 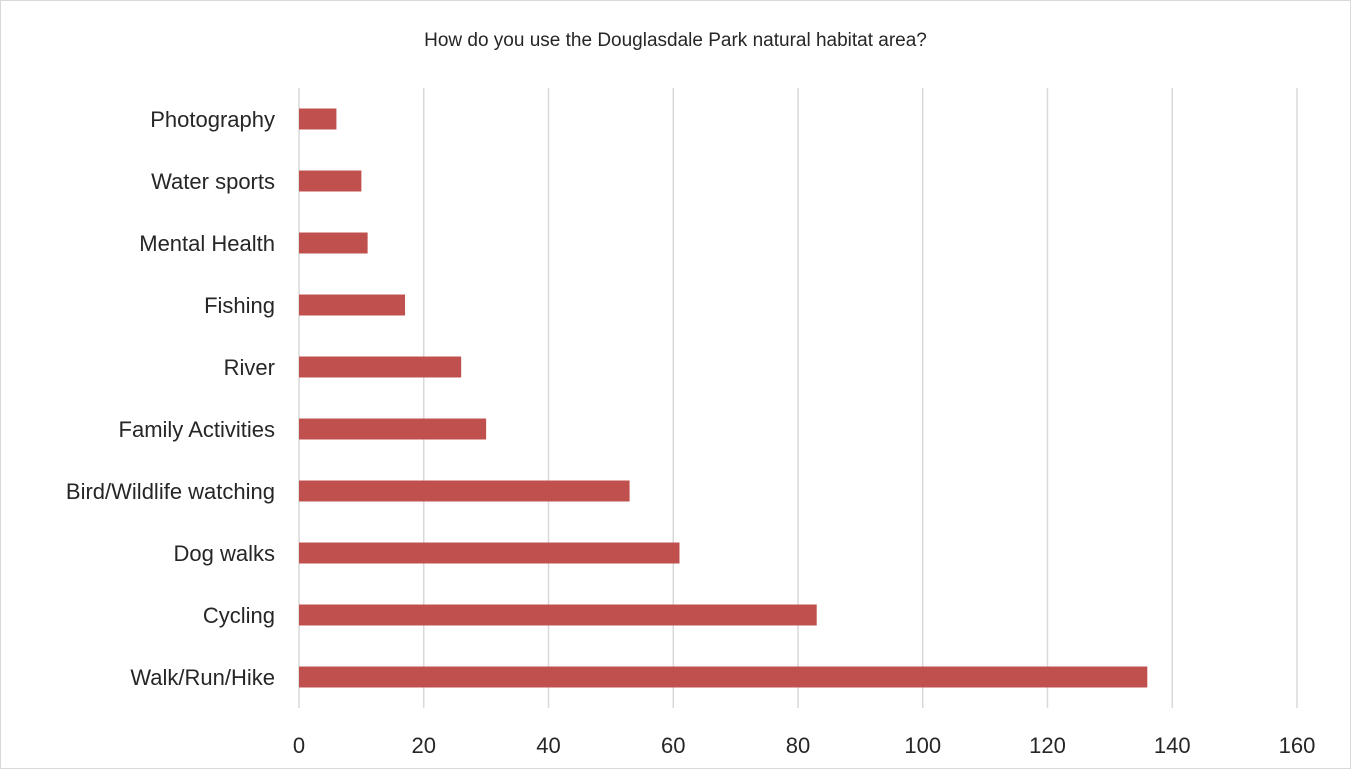 What do you see at coordinates (299, 745) in the screenshot?
I see `x-tick-label: 0` at bounding box center [299, 745].